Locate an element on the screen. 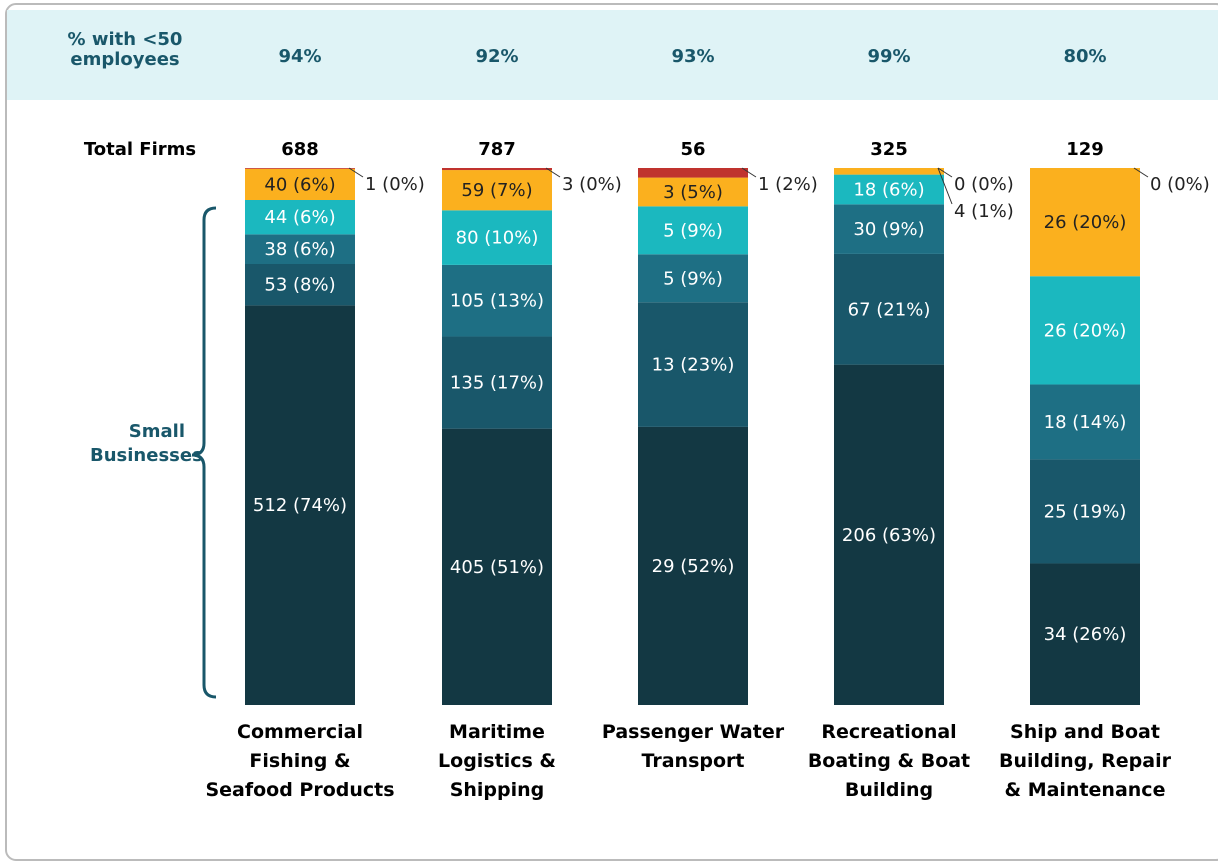  value-label: 18 (14%) is located at coordinates (1085, 422).